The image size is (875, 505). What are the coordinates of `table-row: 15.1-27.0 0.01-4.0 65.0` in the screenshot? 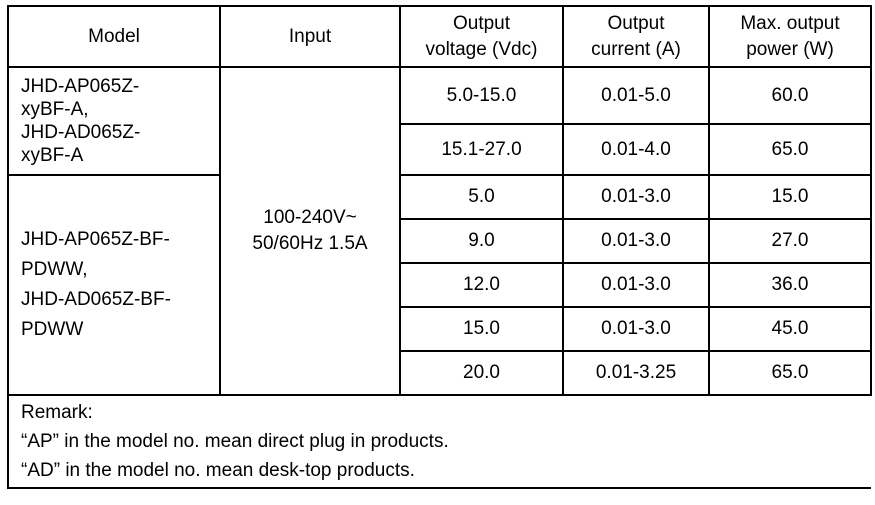 It's located at (440, 149).